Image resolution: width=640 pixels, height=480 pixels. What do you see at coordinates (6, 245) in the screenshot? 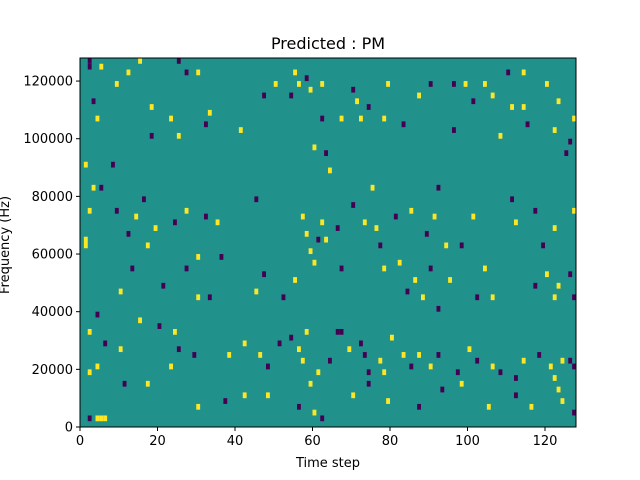
I see `y-axis-label: Frequency (Hz)` at bounding box center [6, 245].